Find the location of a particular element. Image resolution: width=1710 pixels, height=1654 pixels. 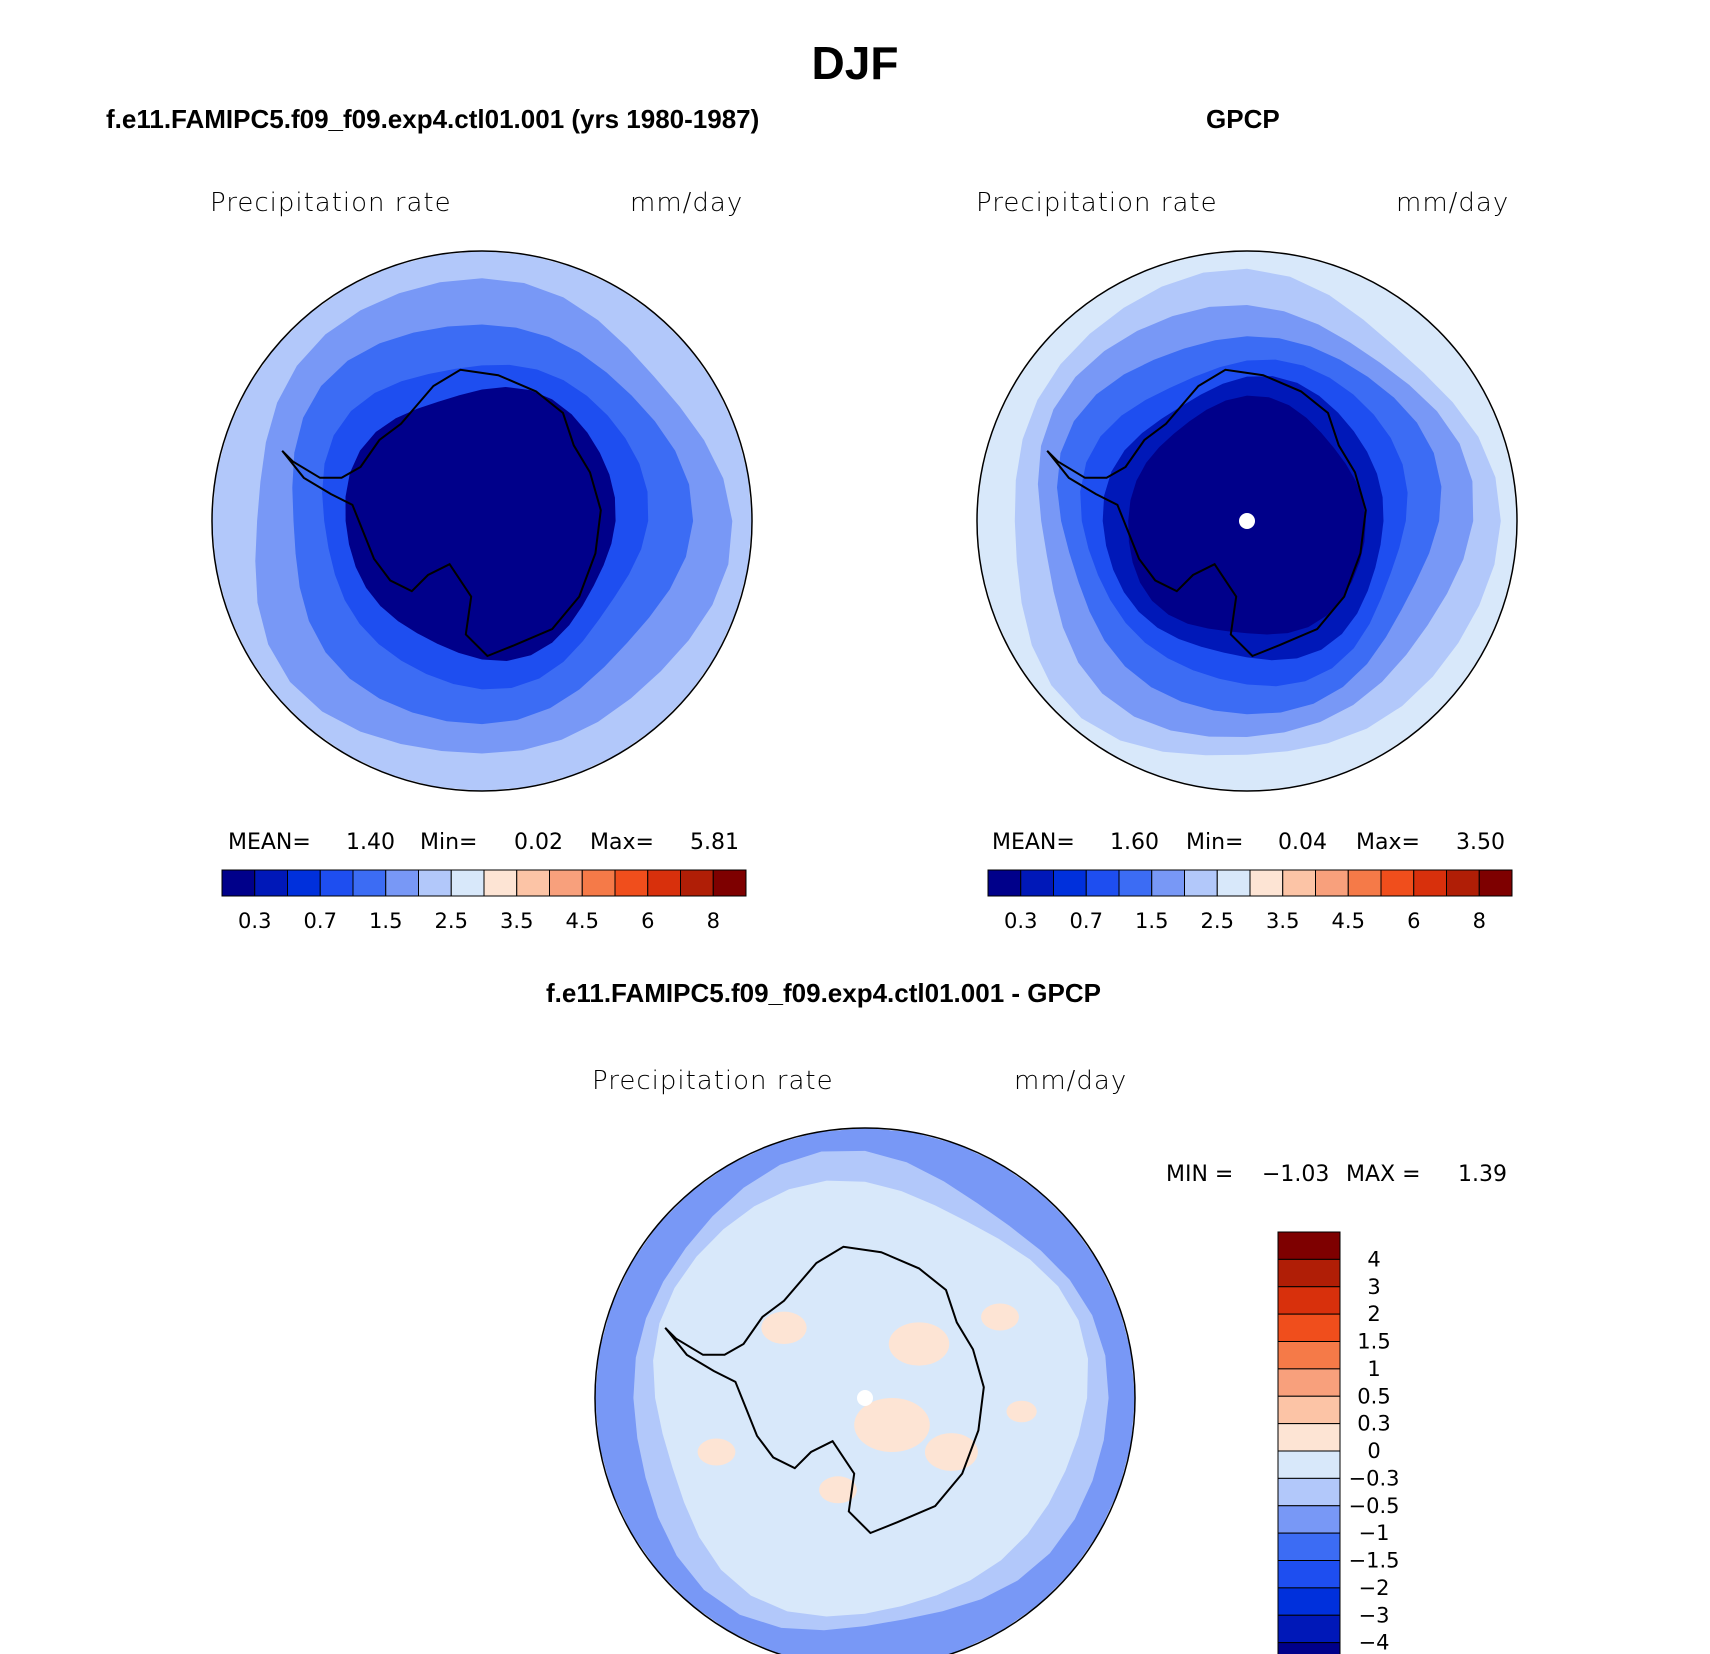

colorbar-tick-label: 2 is located at coordinates (1373, 1314).